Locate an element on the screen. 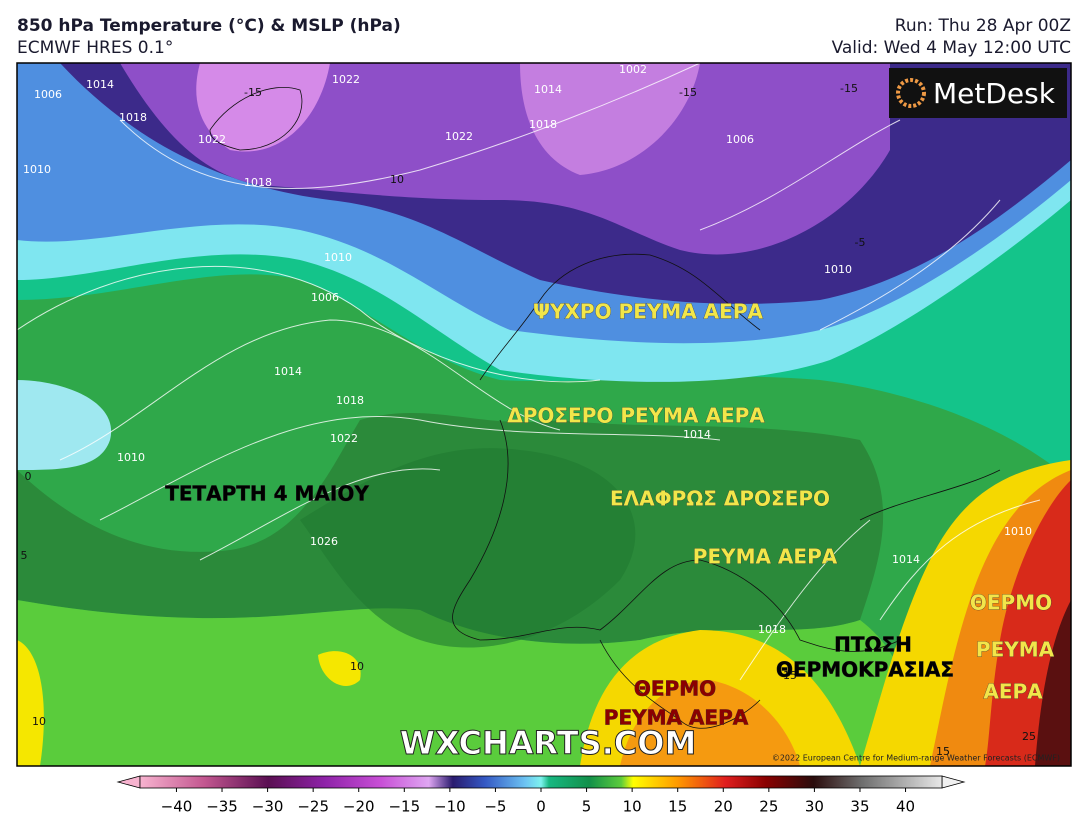 This screenshot has width=1088, height=837. annotation: ΤΕΤΑΡΤΗ 4 ΜΑΙΟΥ is located at coordinates (267, 494).